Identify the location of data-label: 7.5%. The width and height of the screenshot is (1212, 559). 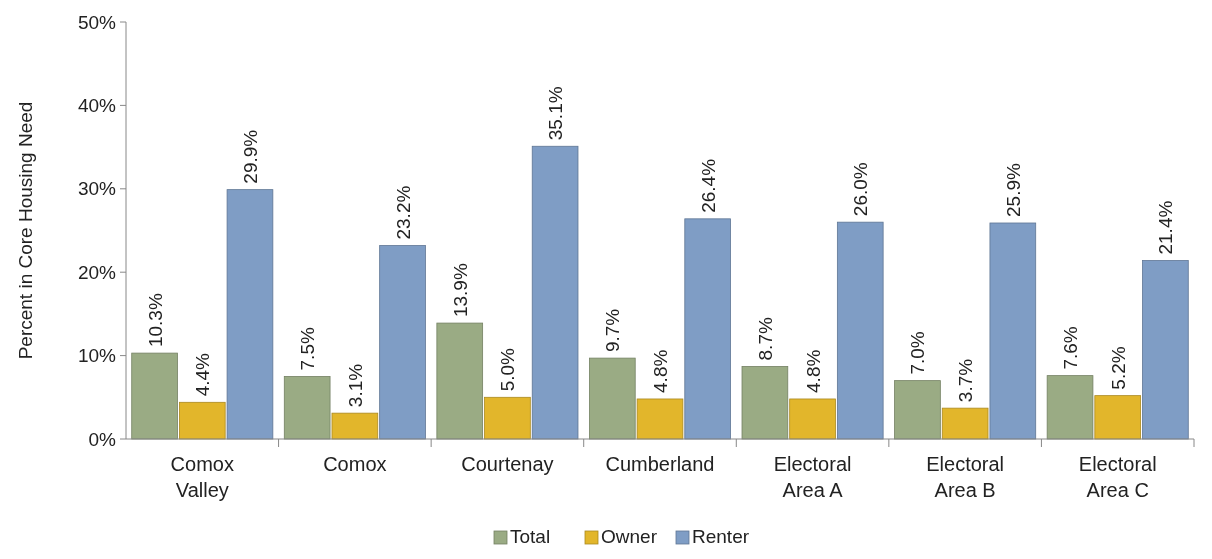
(308, 349).